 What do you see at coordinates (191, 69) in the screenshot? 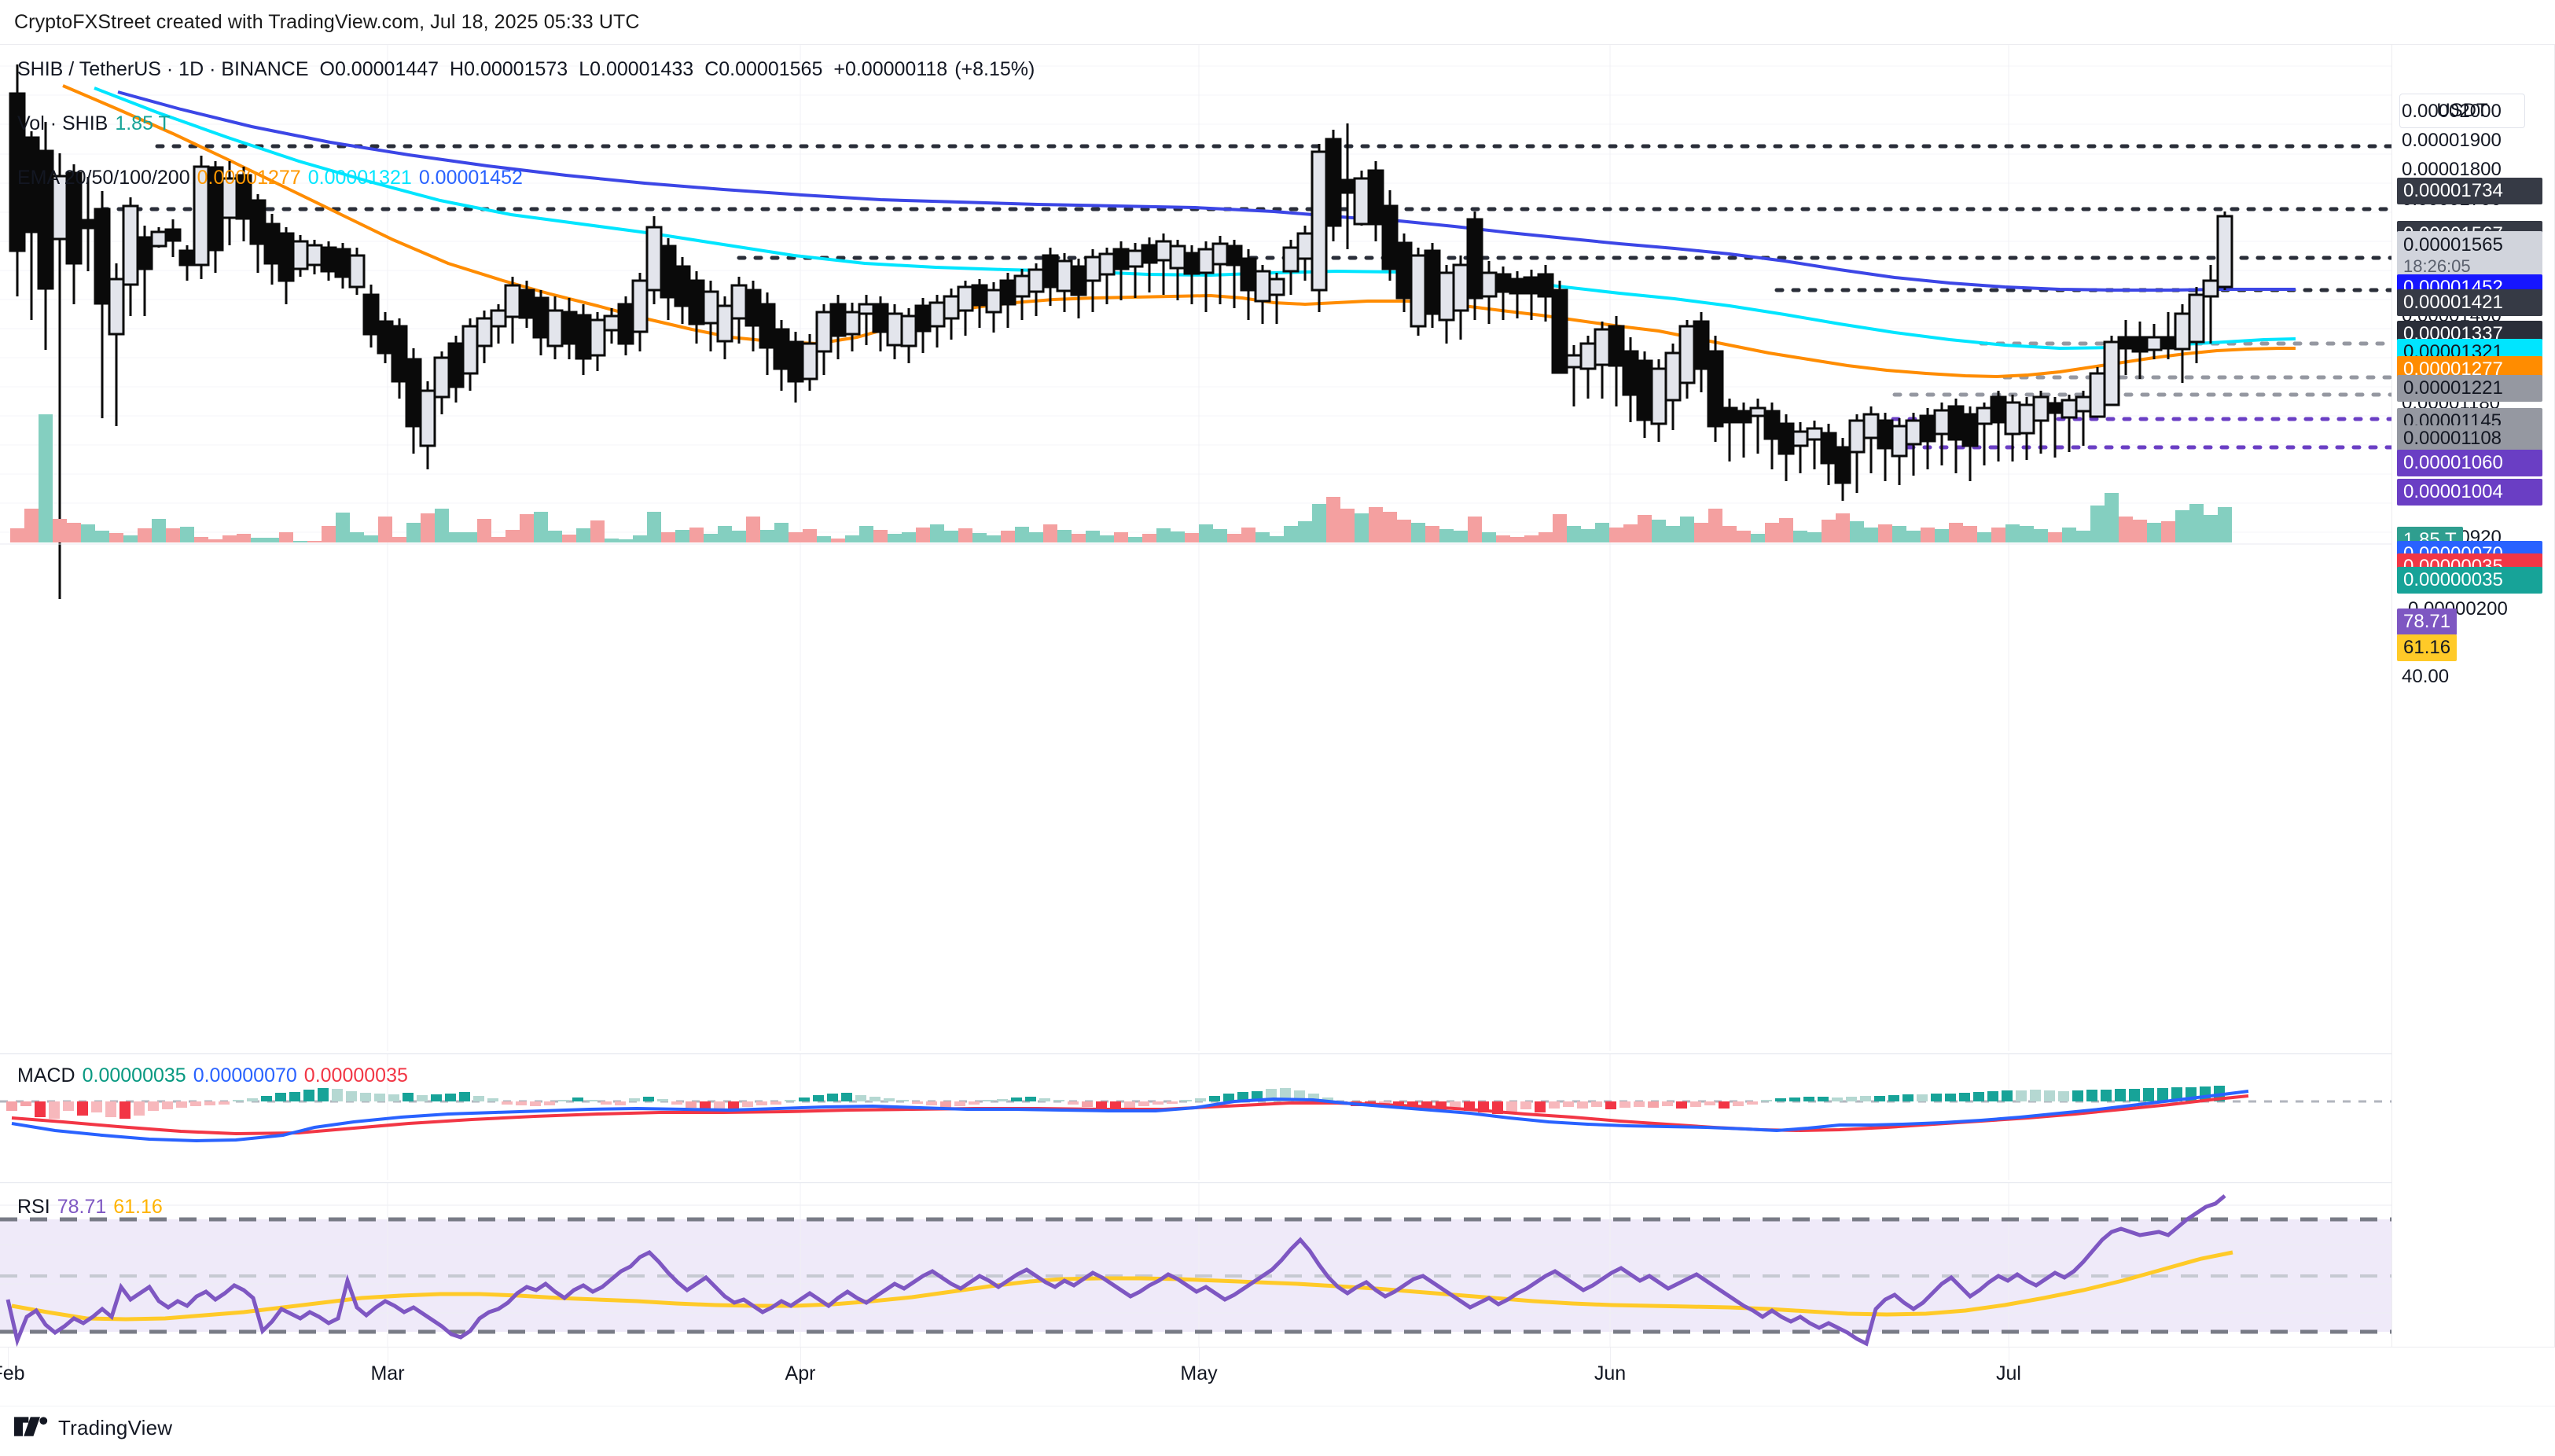
I see `legend-interval: 1D` at bounding box center [191, 69].